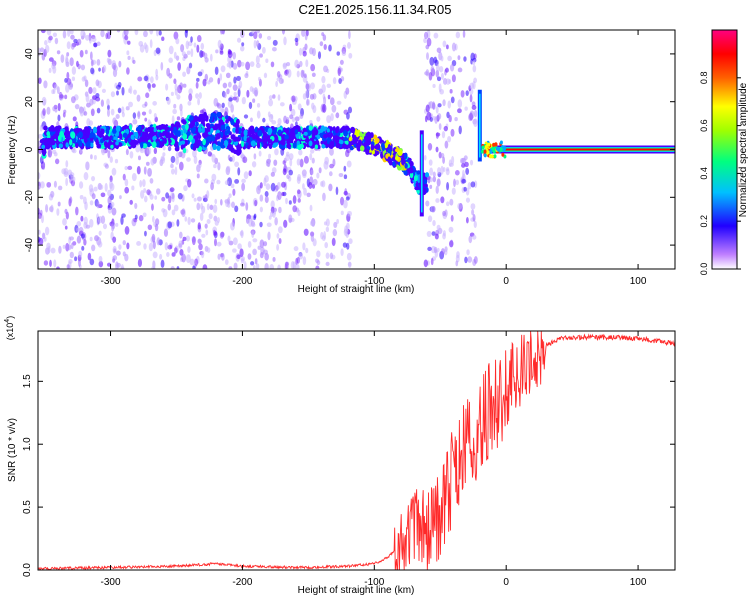 Image resolution: width=750 pixels, height=600 pixels. Describe the element at coordinates (29, 102) in the screenshot. I see `y-tick-label: 20` at that location.